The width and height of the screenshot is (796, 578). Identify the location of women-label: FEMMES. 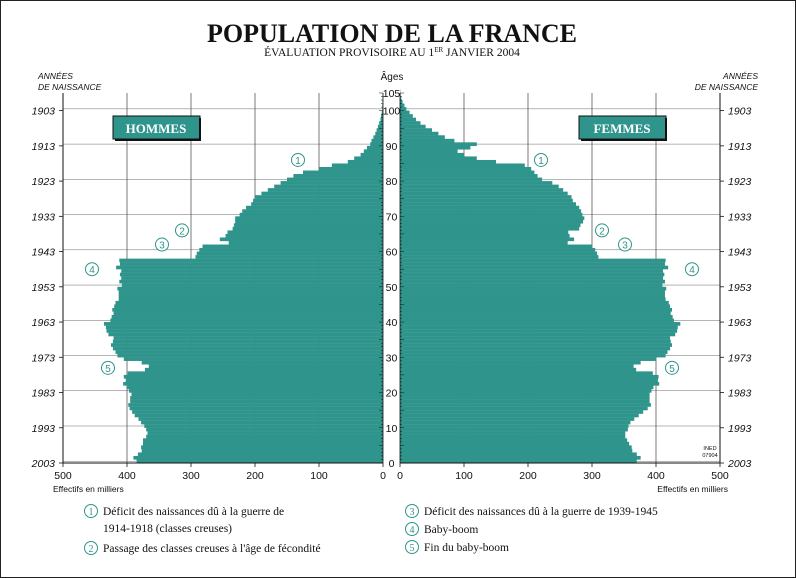
(621, 128).